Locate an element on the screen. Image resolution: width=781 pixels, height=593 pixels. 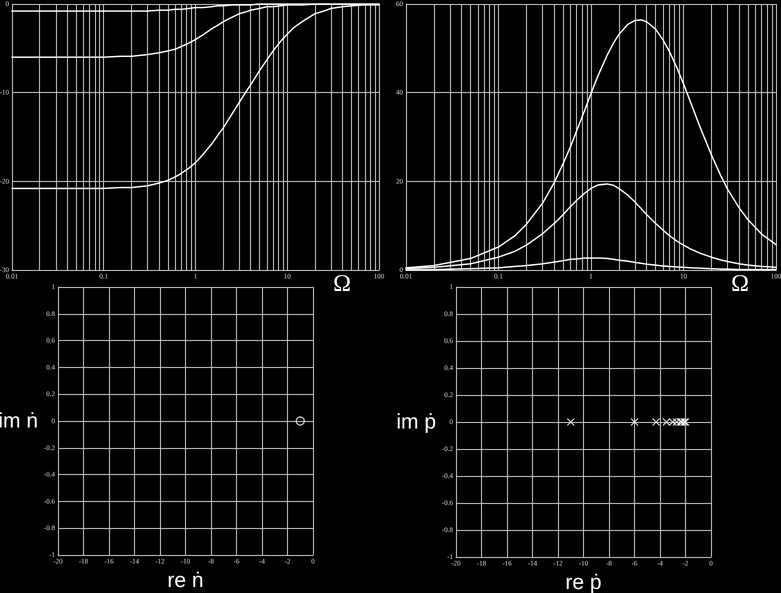
x-axis-title: re ṗ is located at coordinates (583, 581).